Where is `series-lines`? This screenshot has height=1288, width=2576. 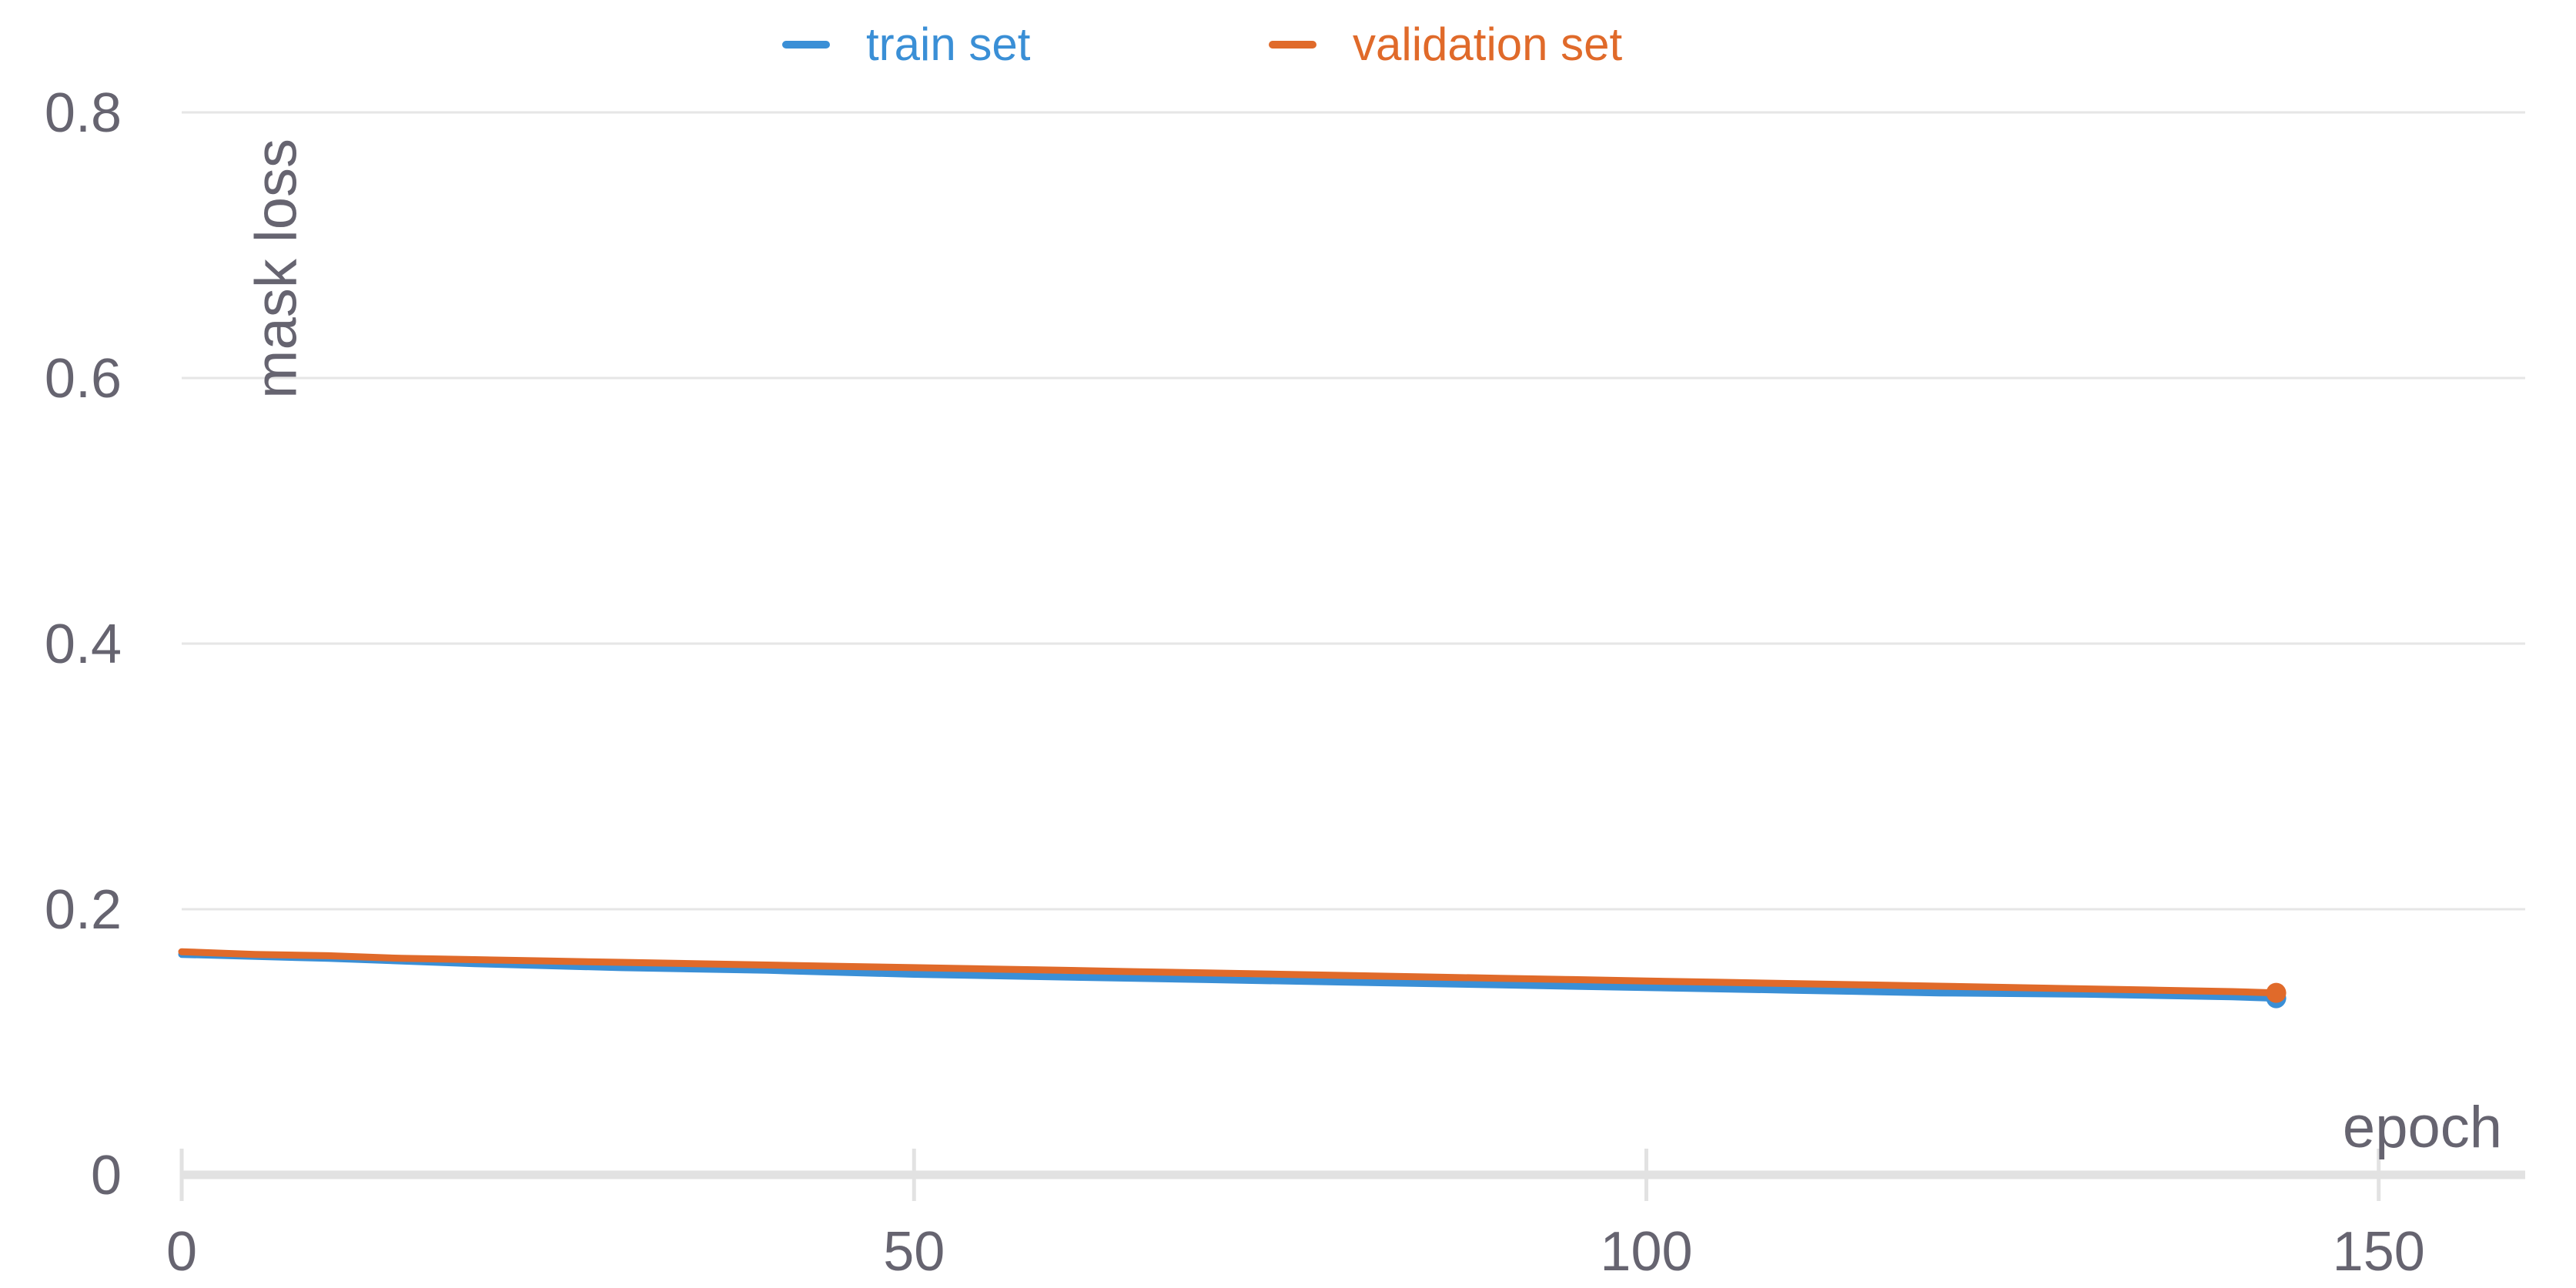 series-lines is located at coordinates (1235, 980).